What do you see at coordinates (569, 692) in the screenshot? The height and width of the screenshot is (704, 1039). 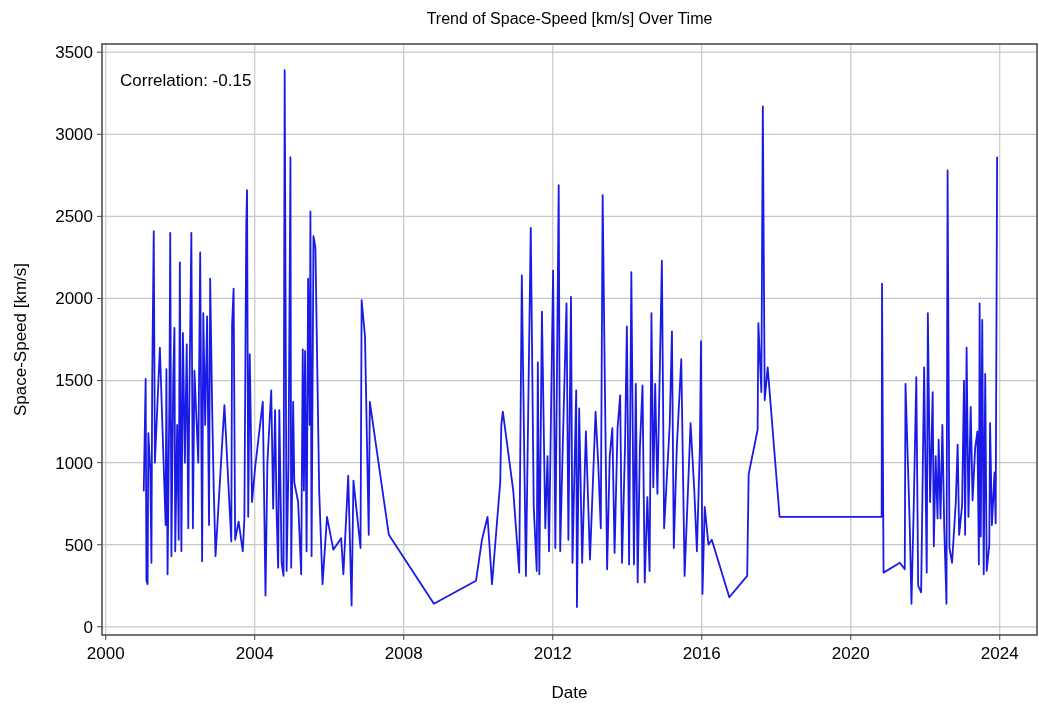 I see `x-axis-title: Date` at bounding box center [569, 692].